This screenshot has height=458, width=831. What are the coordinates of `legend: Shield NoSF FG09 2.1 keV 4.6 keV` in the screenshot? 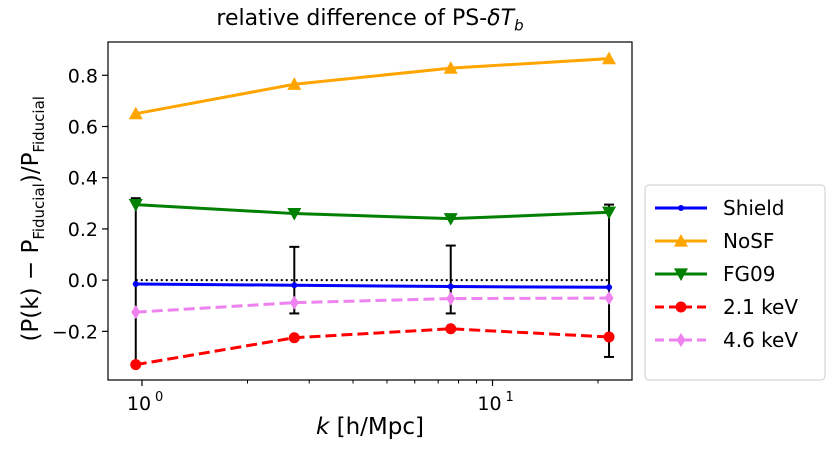 It's located at (735, 282).